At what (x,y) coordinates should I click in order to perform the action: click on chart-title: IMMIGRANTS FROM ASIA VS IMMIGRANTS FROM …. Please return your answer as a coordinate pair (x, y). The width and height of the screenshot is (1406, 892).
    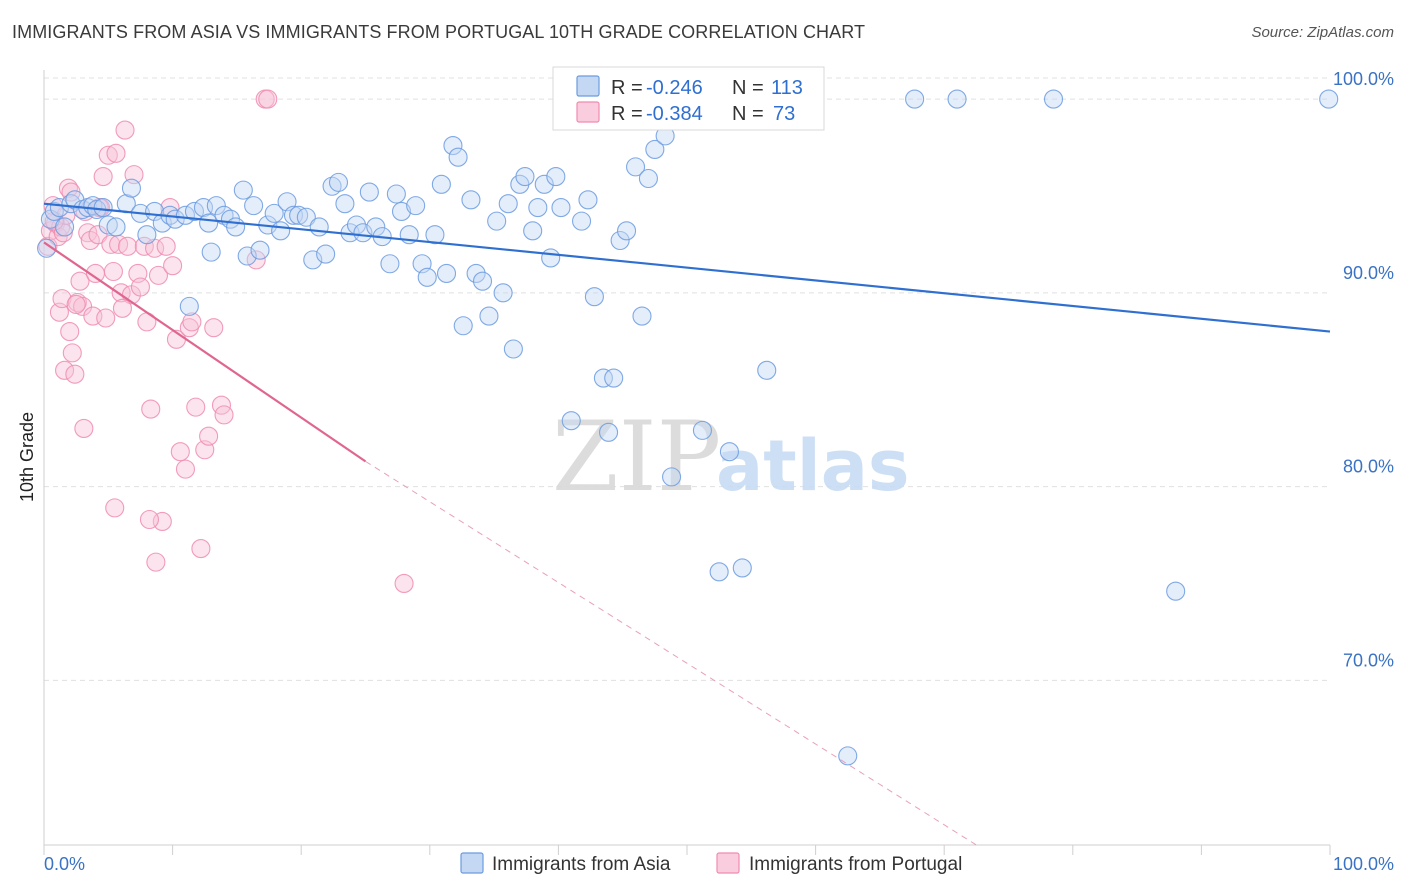
    Looking at the image, I should click on (439, 32).